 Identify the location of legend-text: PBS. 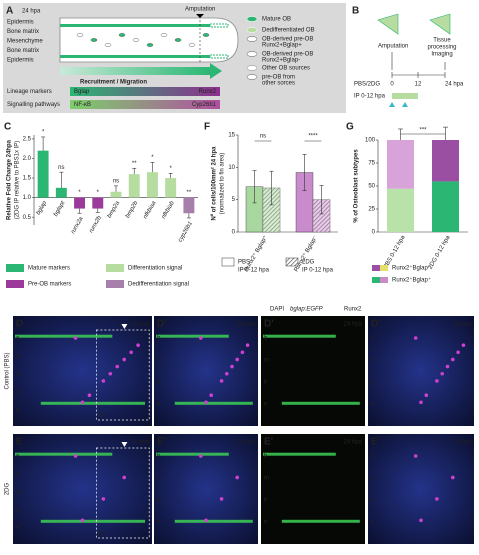
(244, 263).